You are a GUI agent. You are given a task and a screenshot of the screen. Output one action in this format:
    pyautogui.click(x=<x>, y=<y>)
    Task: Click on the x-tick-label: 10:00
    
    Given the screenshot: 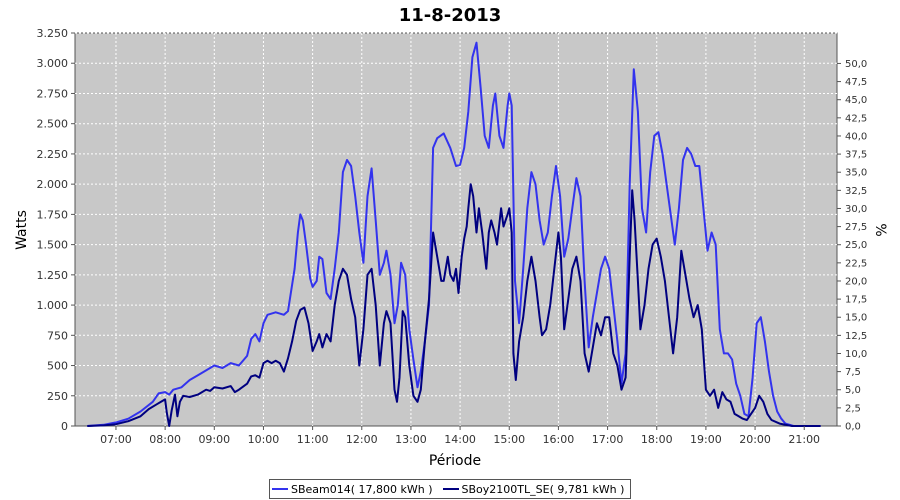 What is the action you would take?
    pyautogui.click(x=264, y=439)
    